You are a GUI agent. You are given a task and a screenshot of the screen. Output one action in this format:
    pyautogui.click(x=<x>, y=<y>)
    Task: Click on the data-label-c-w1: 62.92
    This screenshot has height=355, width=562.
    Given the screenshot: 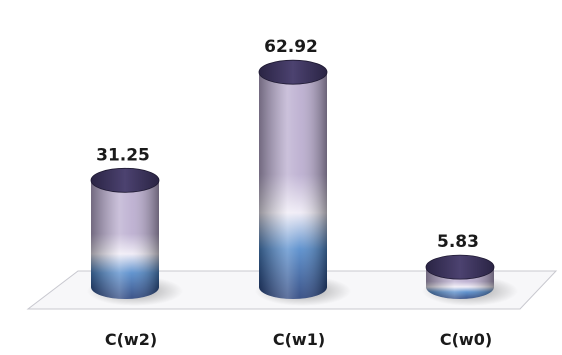 What is the action you would take?
    pyautogui.click(x=291, y=47)
    